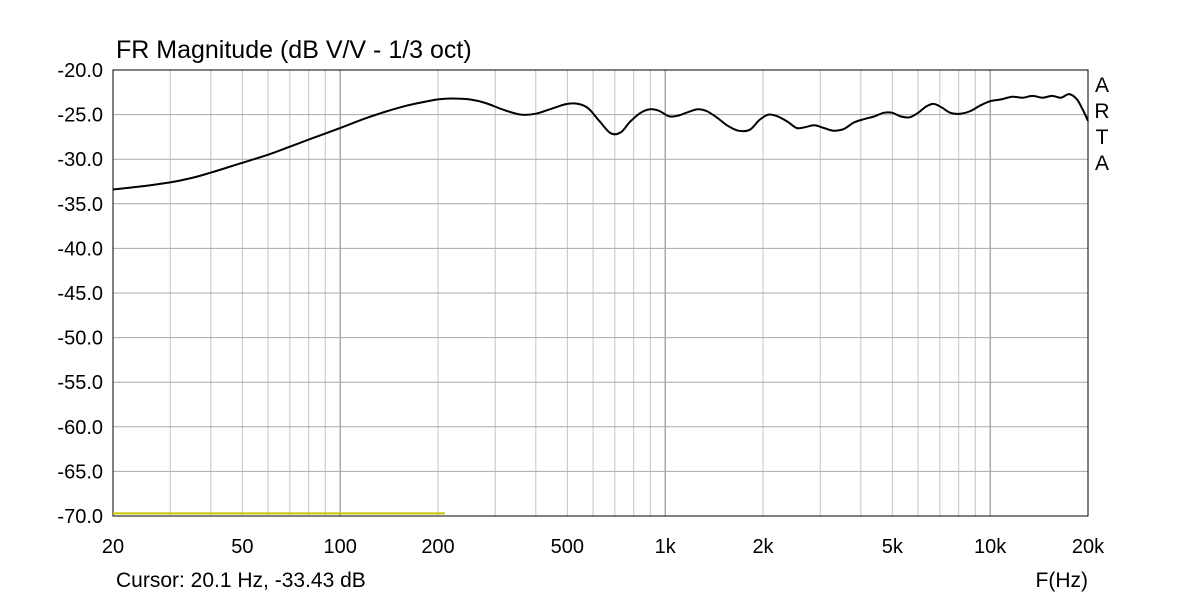  What do you see at coordinates (80, 205) in the screenshot?
I see `y-tick-label: -35.0` at bounding box center [80, 205].